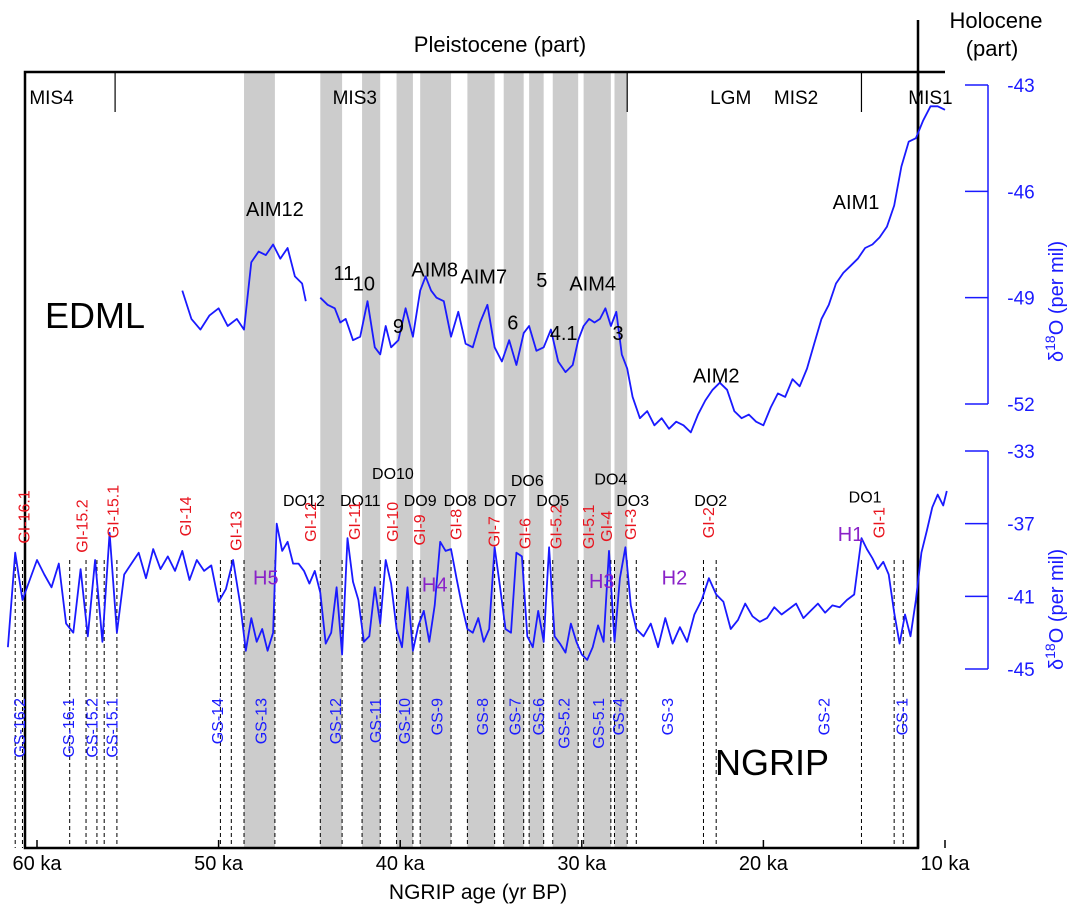  Describe the element at coordinates (355, 520) in the screenshot. I see `gi-label: GI-11` at that location.